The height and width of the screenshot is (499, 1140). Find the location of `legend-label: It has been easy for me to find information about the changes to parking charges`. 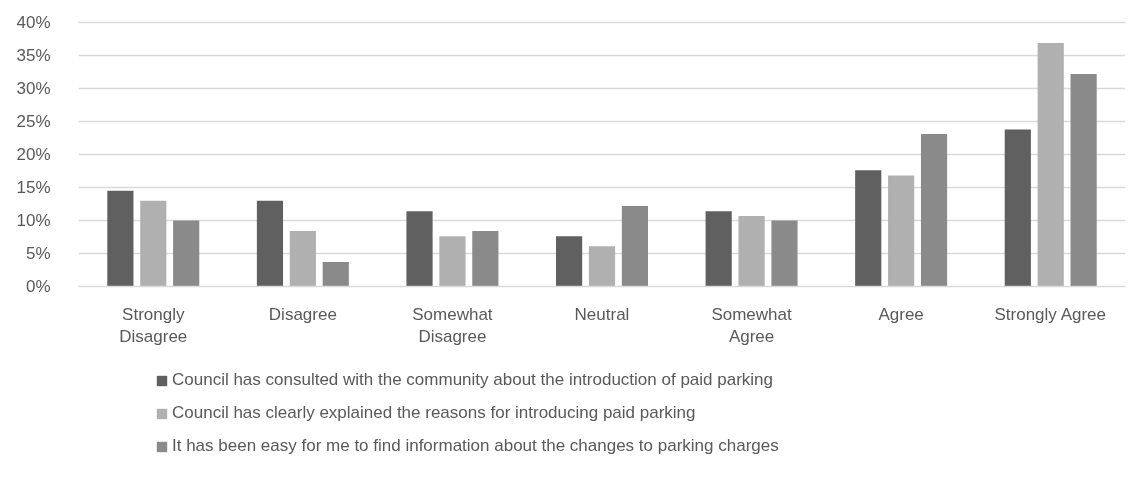

legend-label: It has been easy for me to find information about the changes to parking charges is located at coordinates (475, 446).